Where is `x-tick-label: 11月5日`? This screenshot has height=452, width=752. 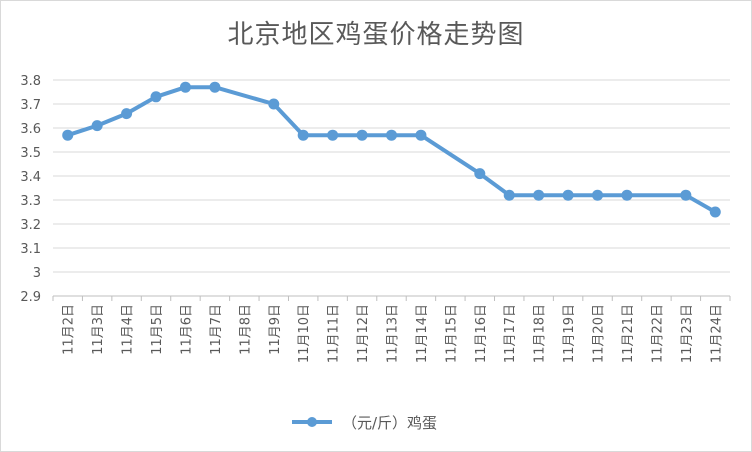 x-tick-label: 11月5日 is located at coordinates (157, 329).